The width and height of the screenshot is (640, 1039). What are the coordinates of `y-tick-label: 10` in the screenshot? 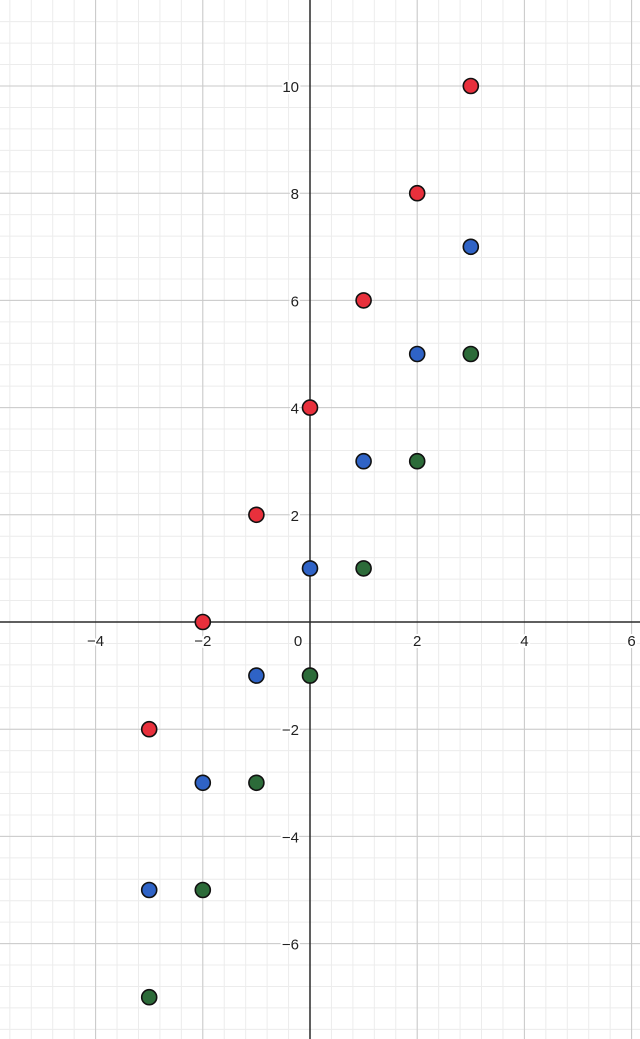 It's located at (290, 87).